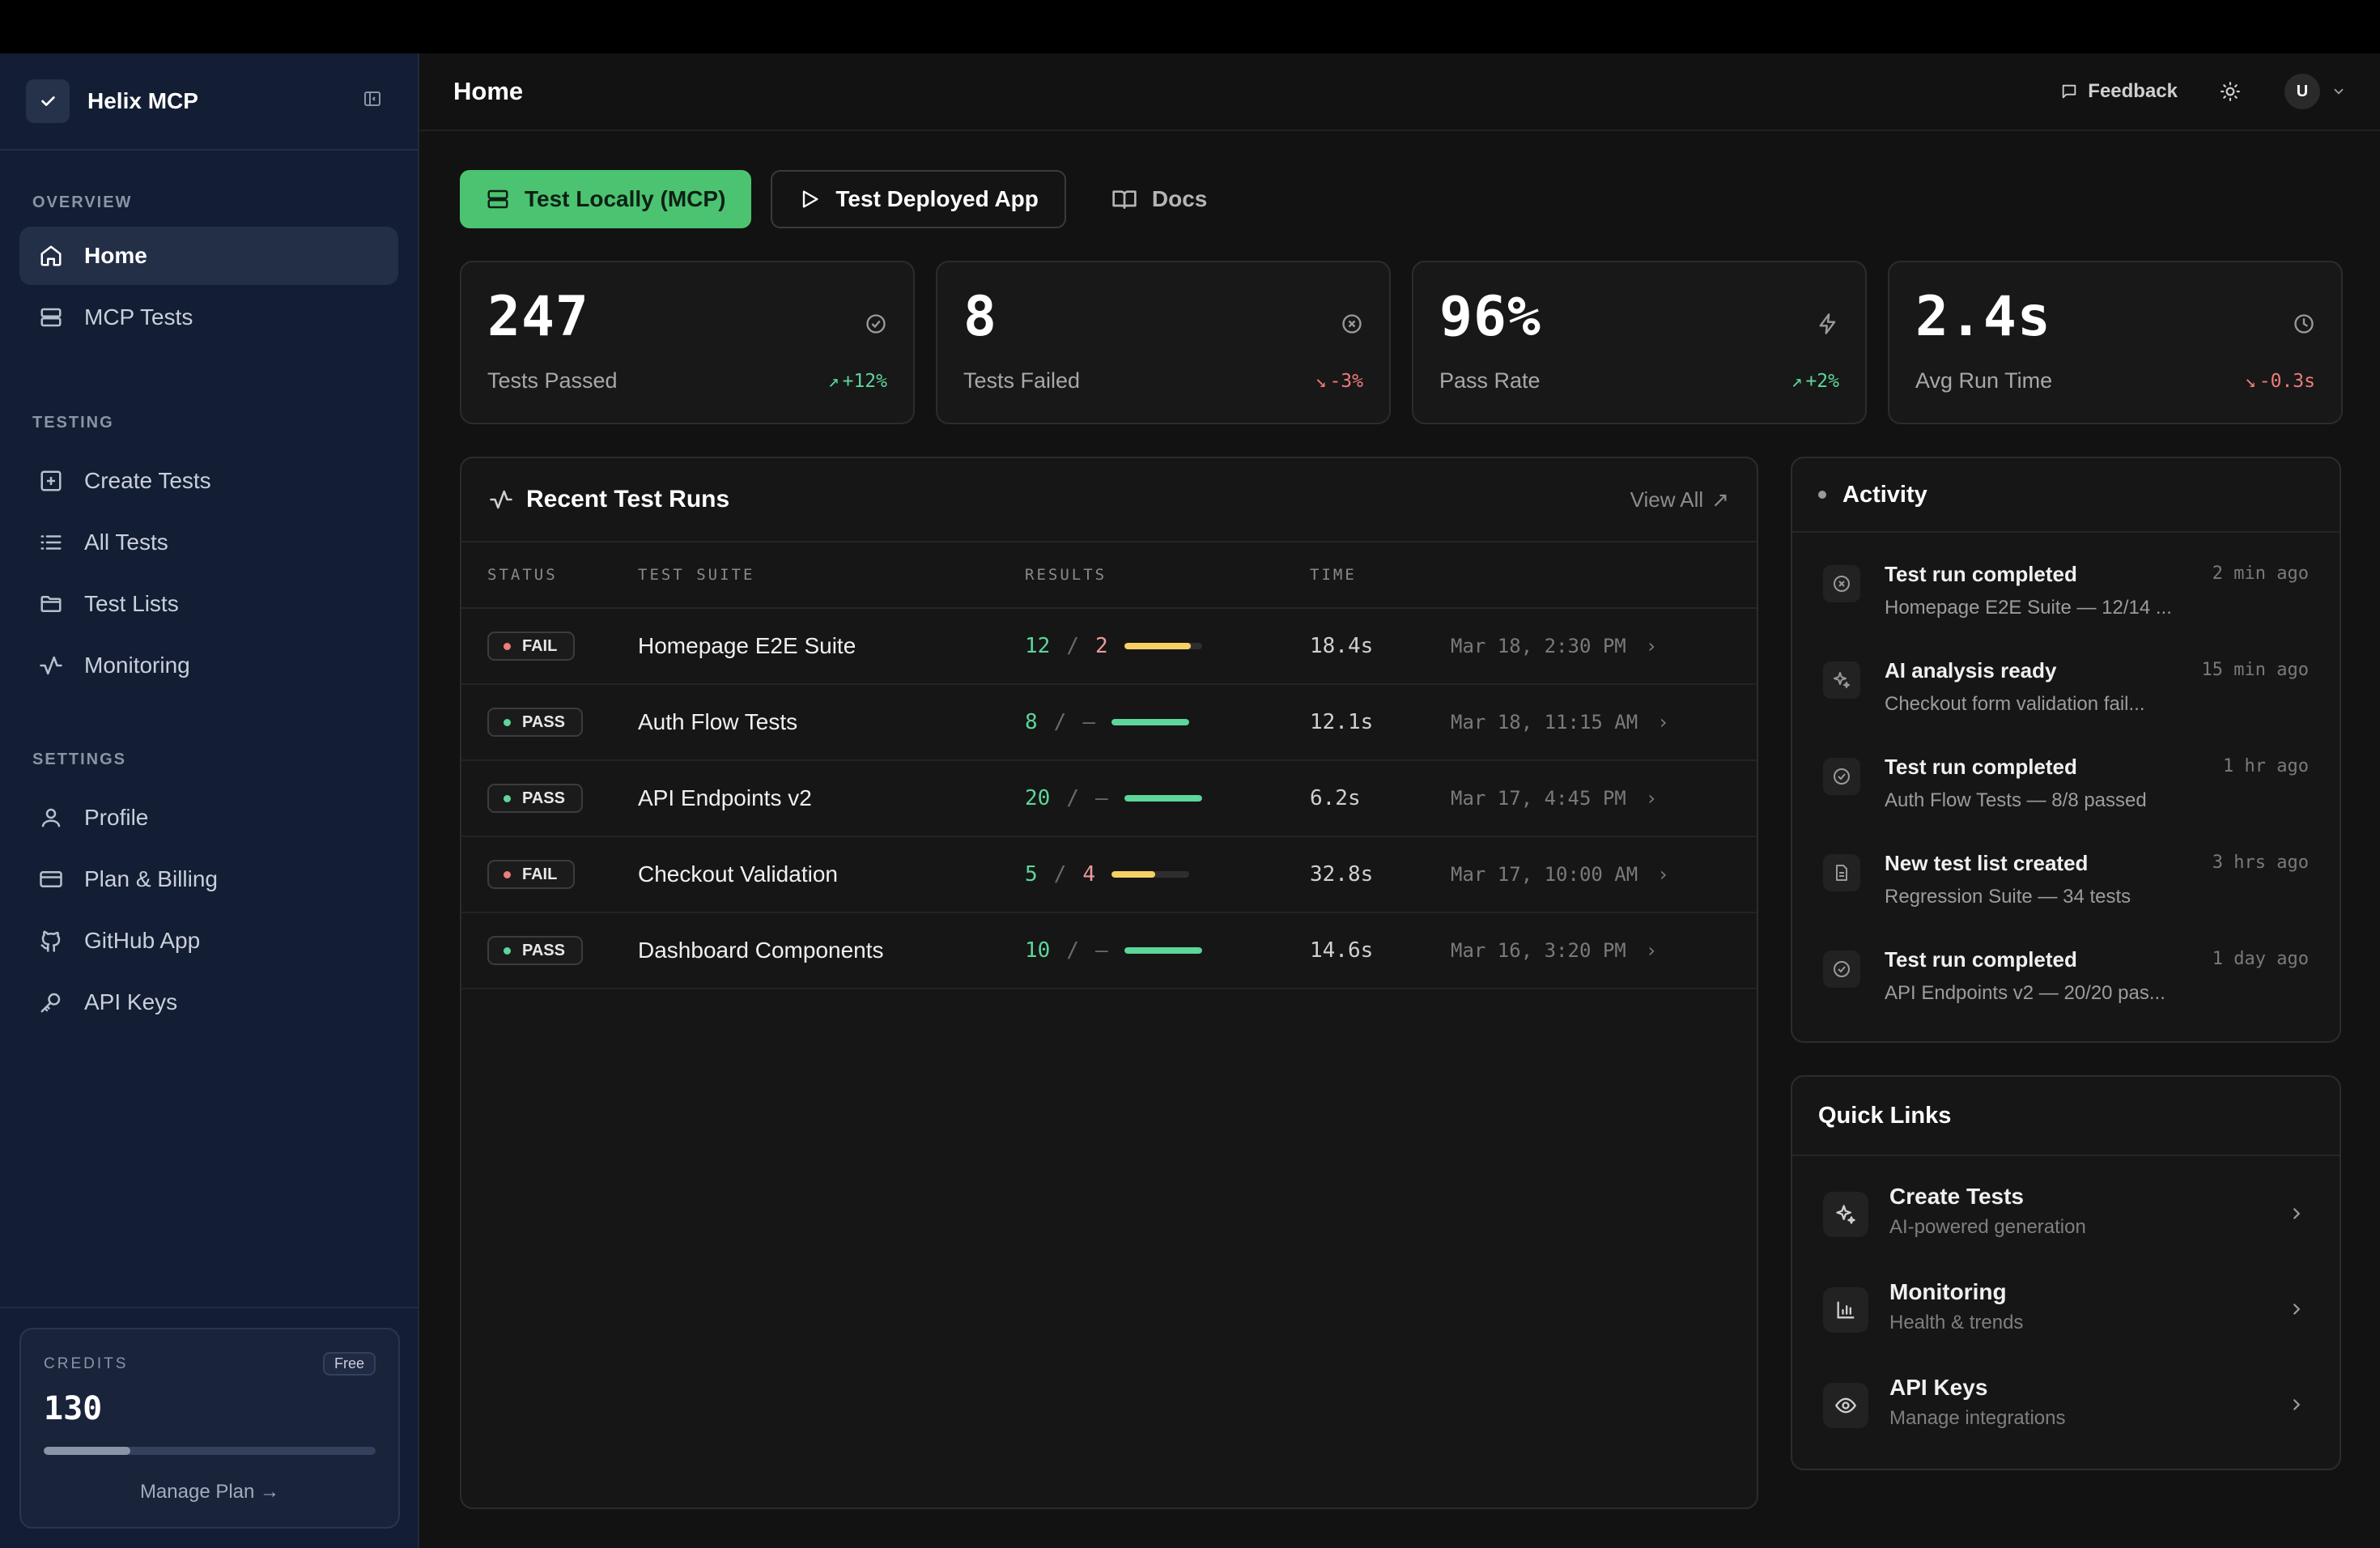 This screenshot has width=2380, height=1548. Describe the element at coordinates (208, 318) in the screenshot. I see `sidebar-item-mcp-tests: MCP Tests` at that location.